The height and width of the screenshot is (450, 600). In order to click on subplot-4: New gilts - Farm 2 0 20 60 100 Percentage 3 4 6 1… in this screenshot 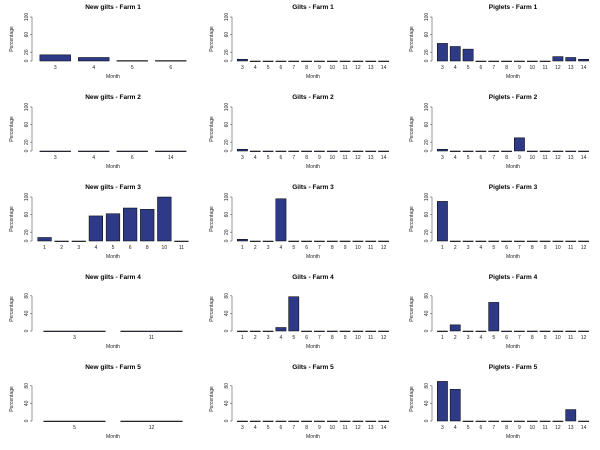, I will do `click(98, 132)`.